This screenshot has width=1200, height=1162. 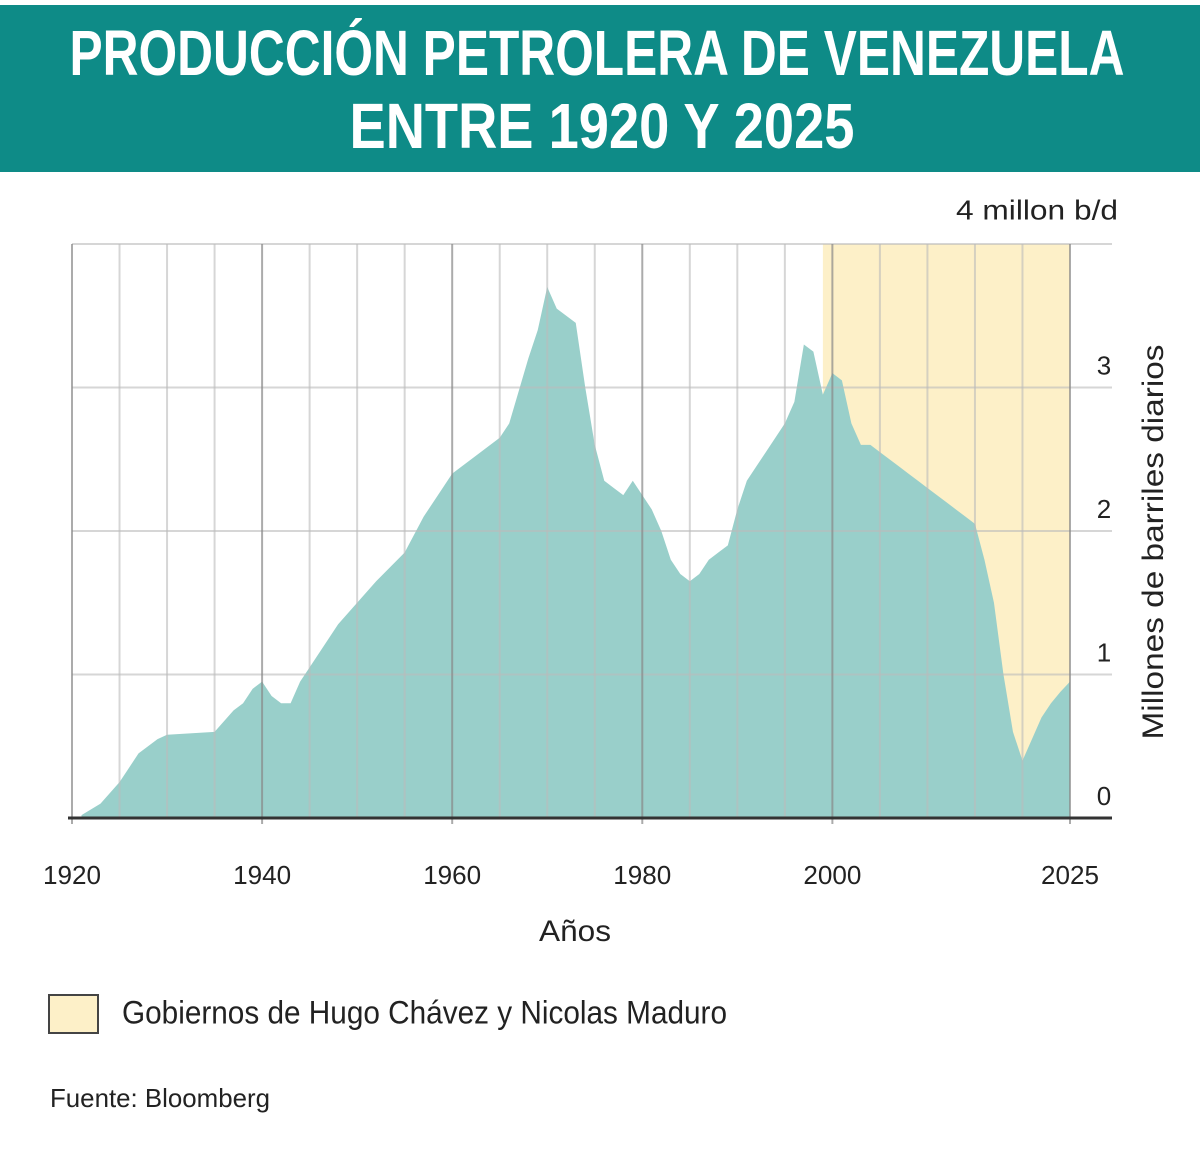 What do you see at coordinates (1104, 796) in the screenshot?
I see `y-tick-label: 0` at bounding box center [1104, 796].